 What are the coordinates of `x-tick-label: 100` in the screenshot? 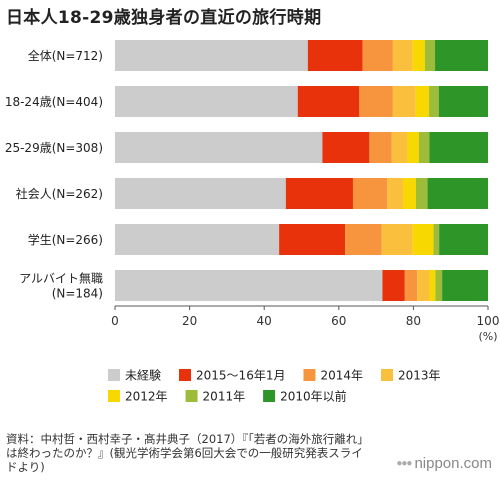 It's located at (488, 321).